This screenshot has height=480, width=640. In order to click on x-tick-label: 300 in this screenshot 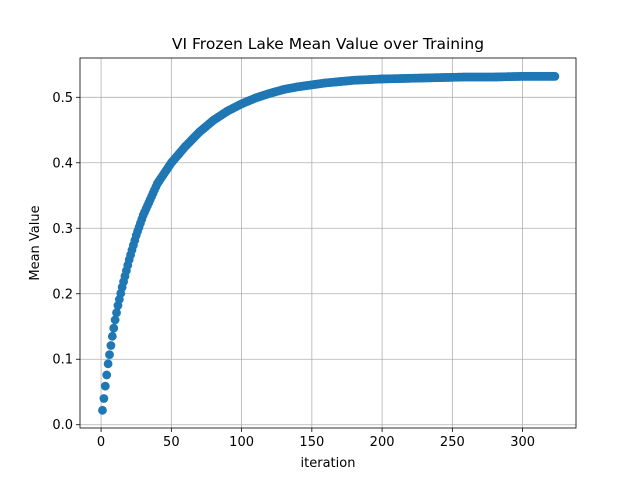, I will do `click(522, 442)`.